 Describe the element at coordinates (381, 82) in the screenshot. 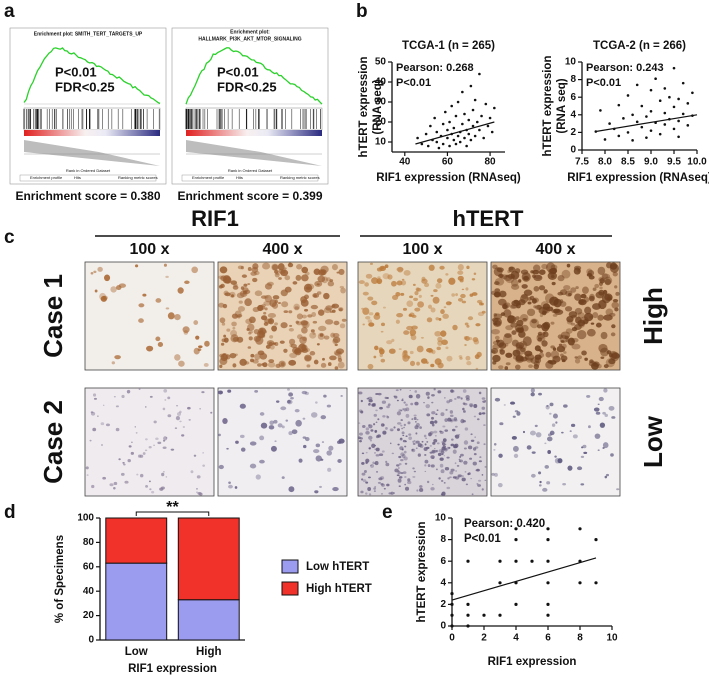

I see `y-tick-label: 40` at that location.